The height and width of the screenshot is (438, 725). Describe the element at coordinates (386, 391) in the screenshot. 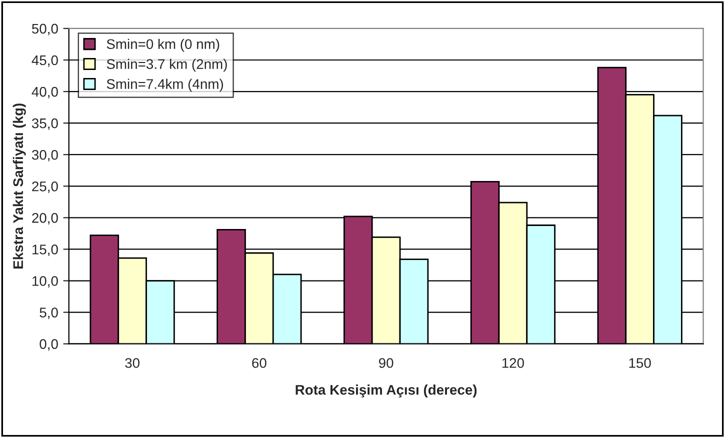

I see `x-axis-title: Rota Kesişim Açısı (derece)` at that location.